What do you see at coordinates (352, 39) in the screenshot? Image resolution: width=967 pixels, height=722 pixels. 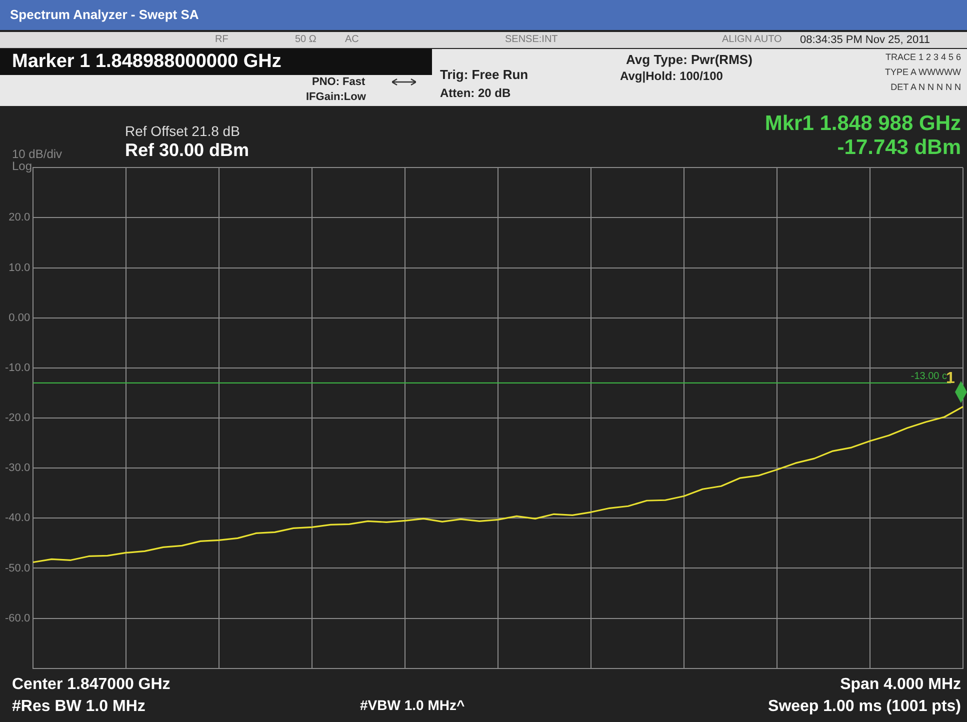 I see `text: AC` at bounding box center [352, 39].